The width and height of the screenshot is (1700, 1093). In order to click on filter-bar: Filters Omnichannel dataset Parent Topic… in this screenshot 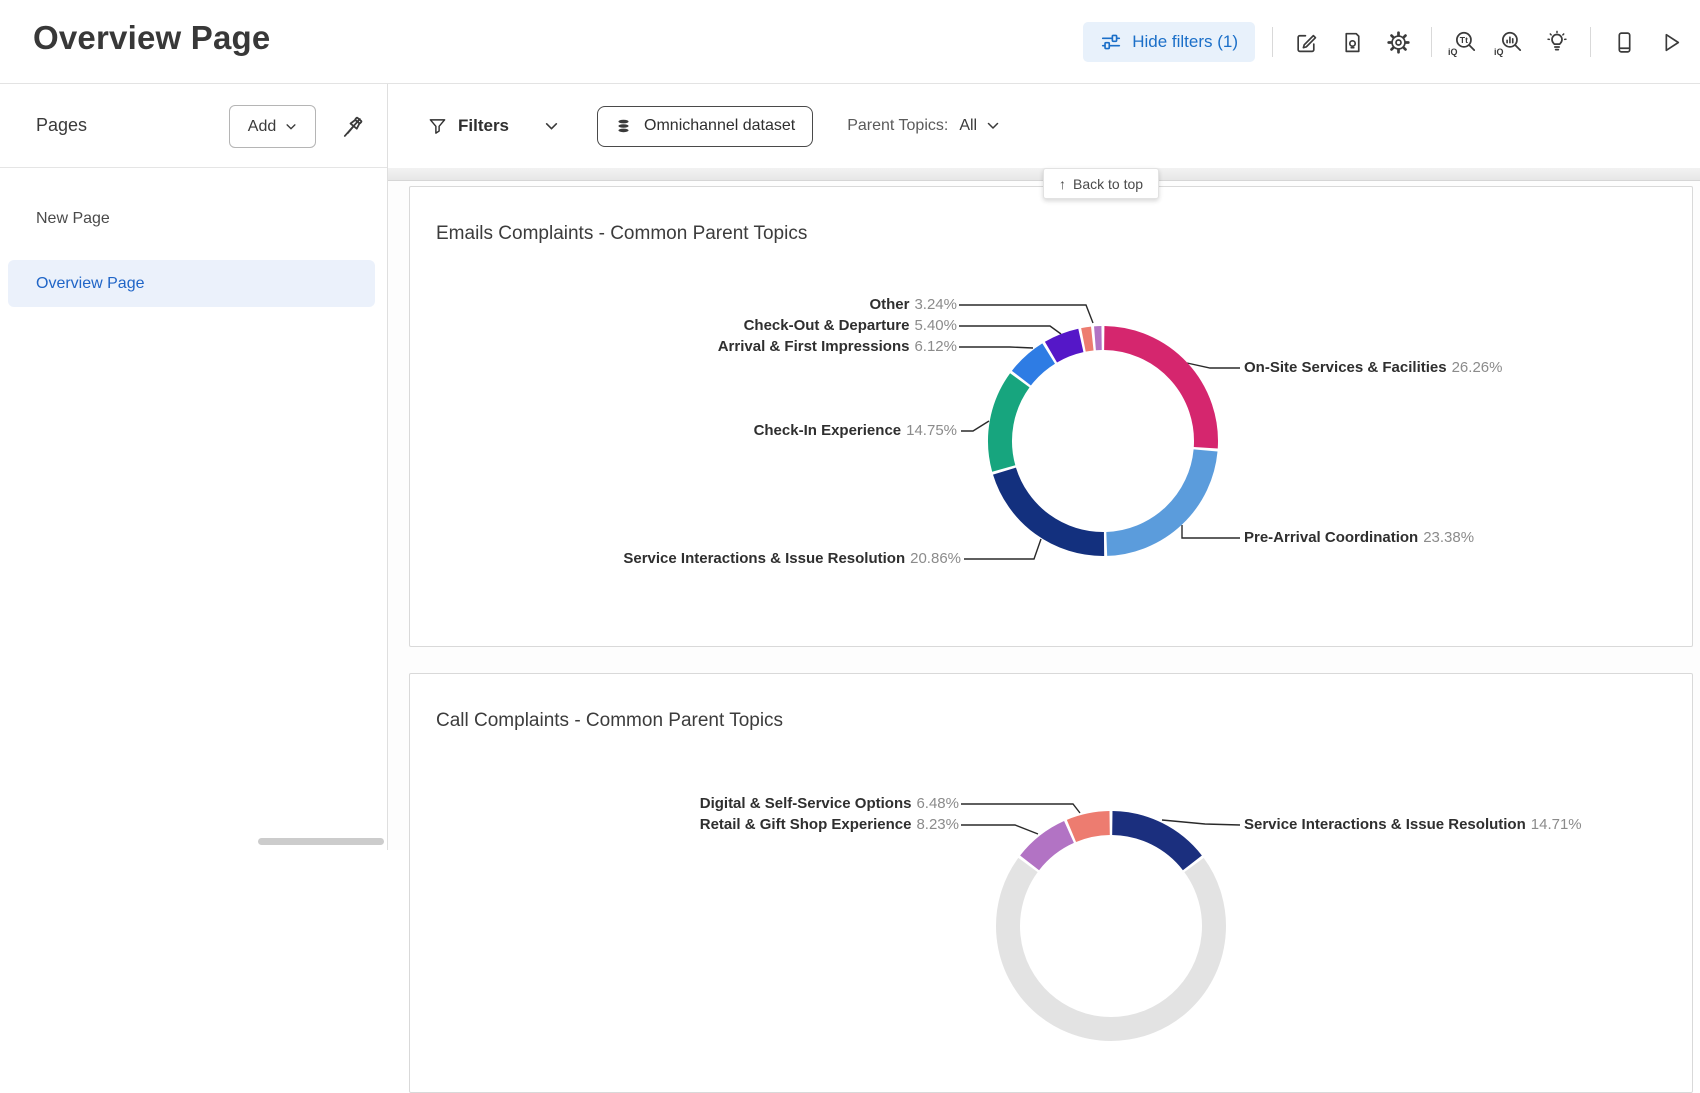, I will do `click(1044, 126)`.